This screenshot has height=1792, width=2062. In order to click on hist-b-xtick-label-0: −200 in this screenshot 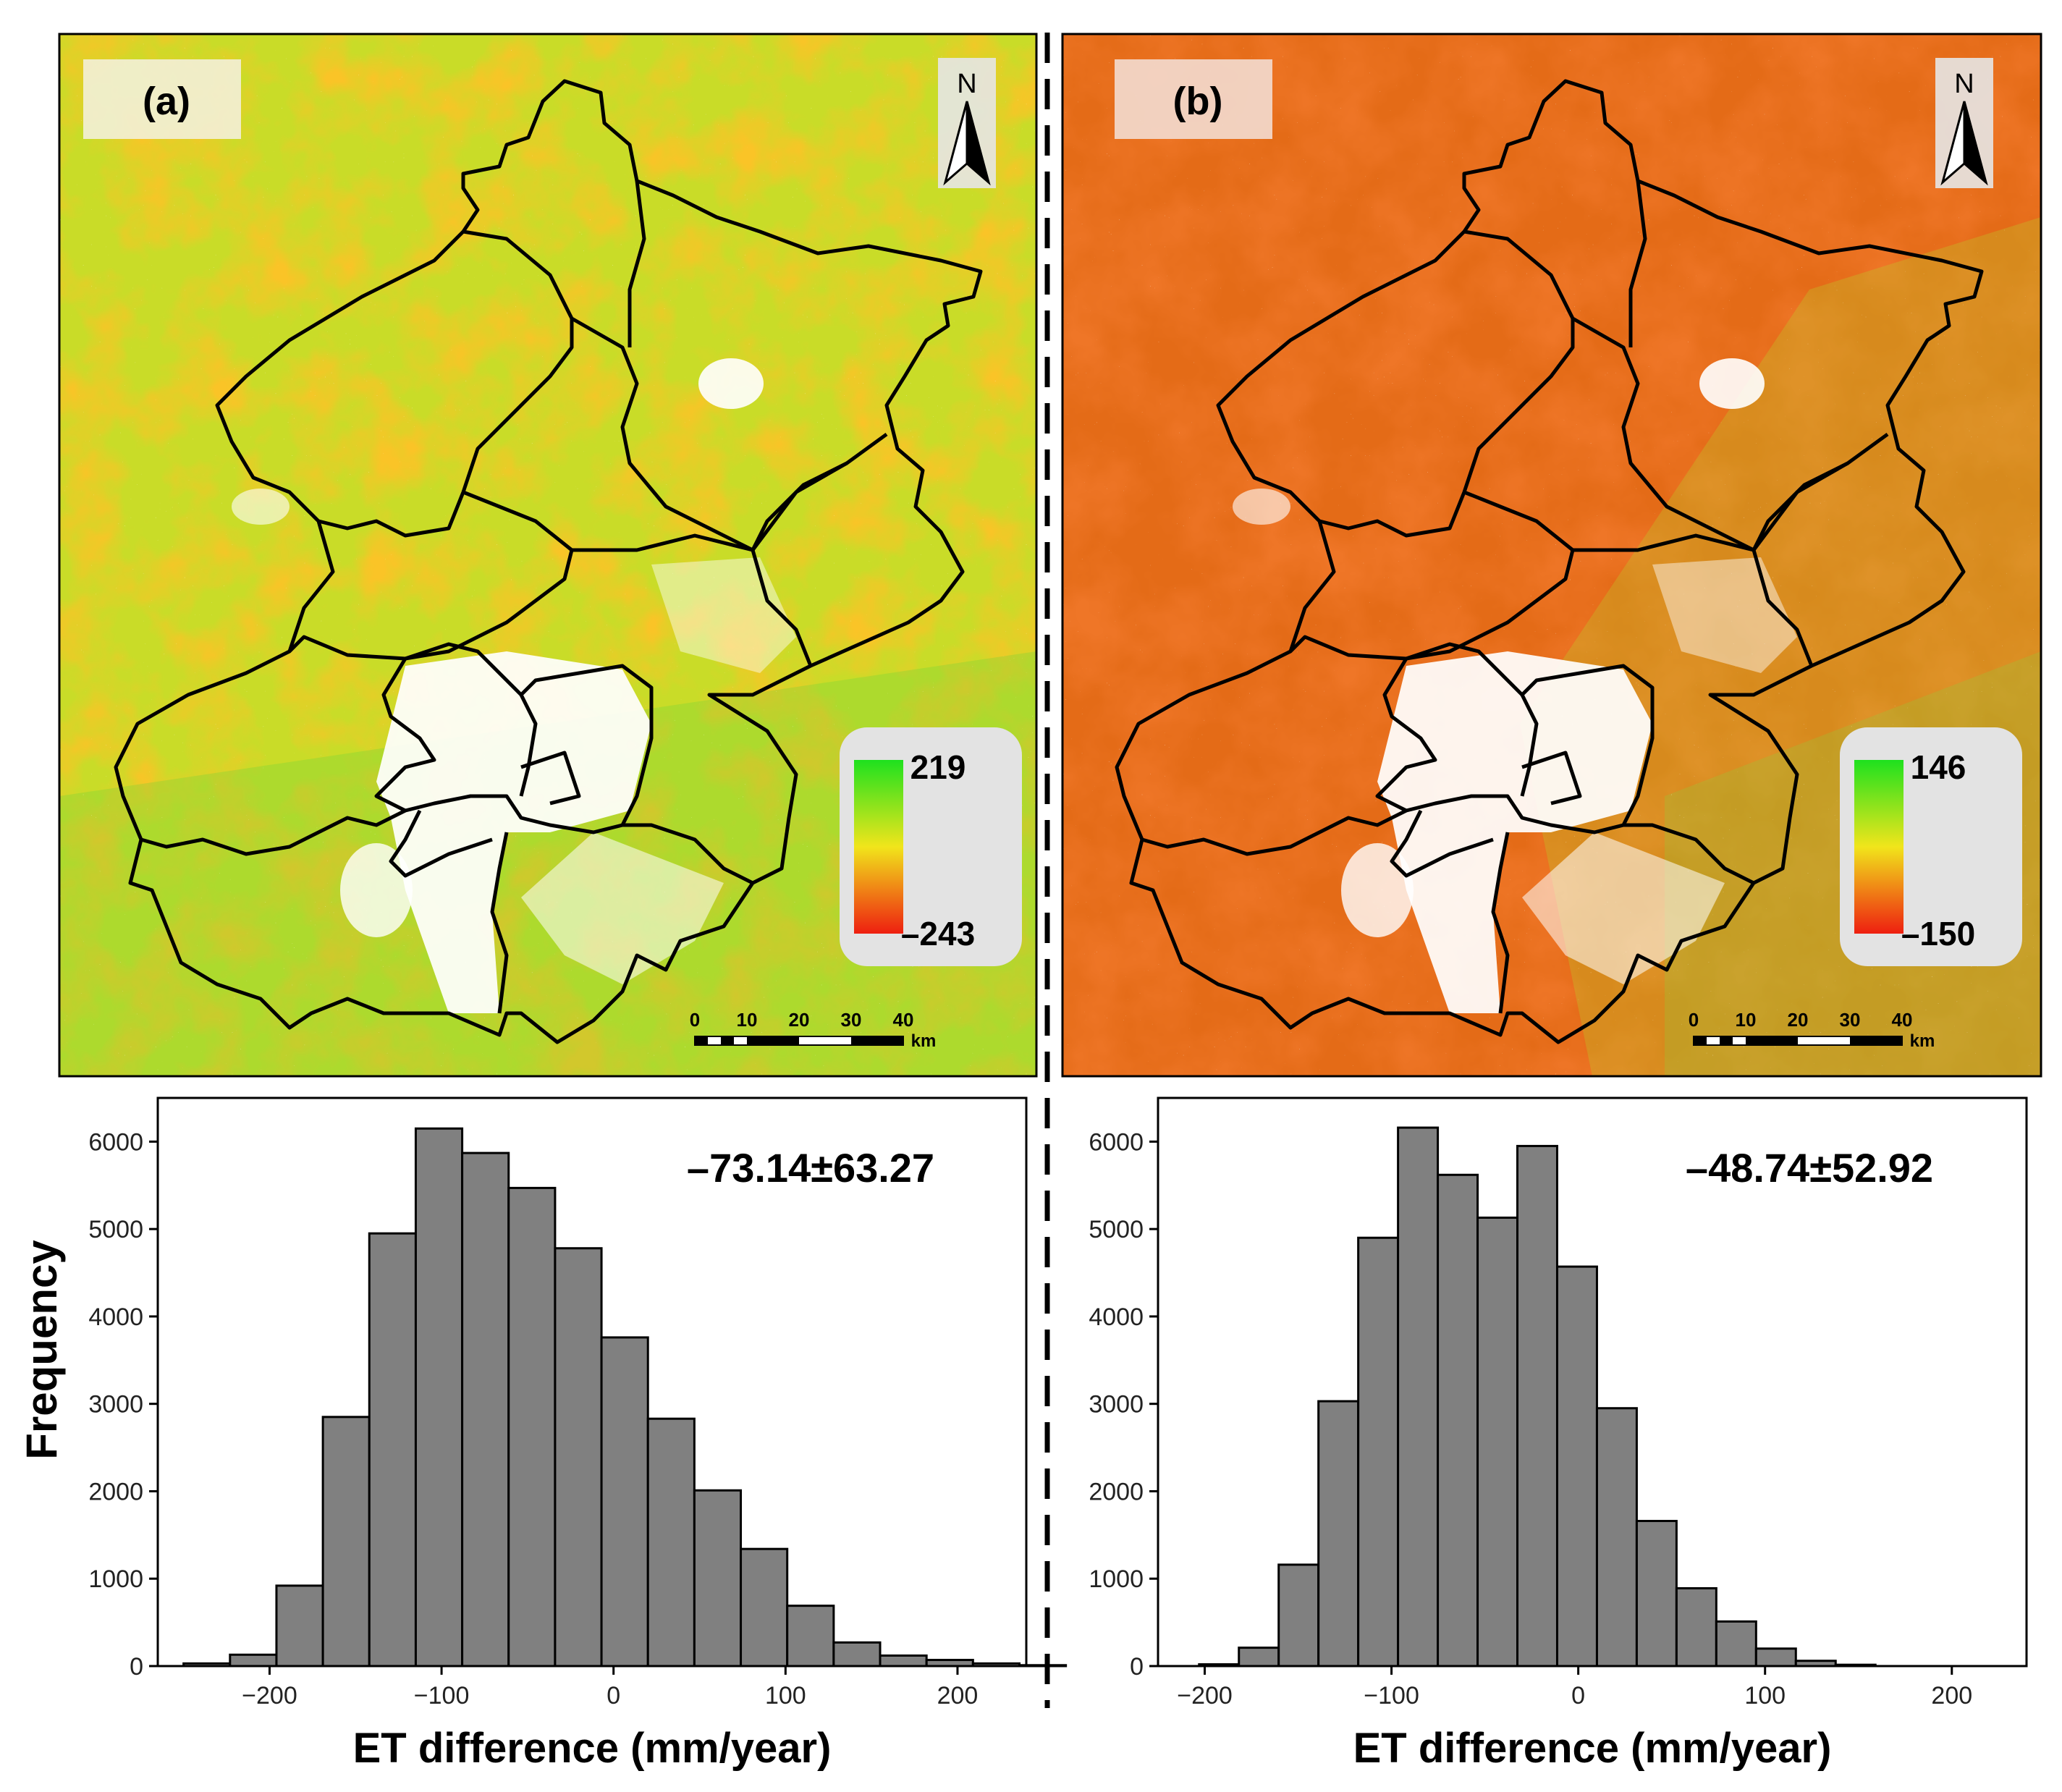, I will do `click(1205, 1695)`.